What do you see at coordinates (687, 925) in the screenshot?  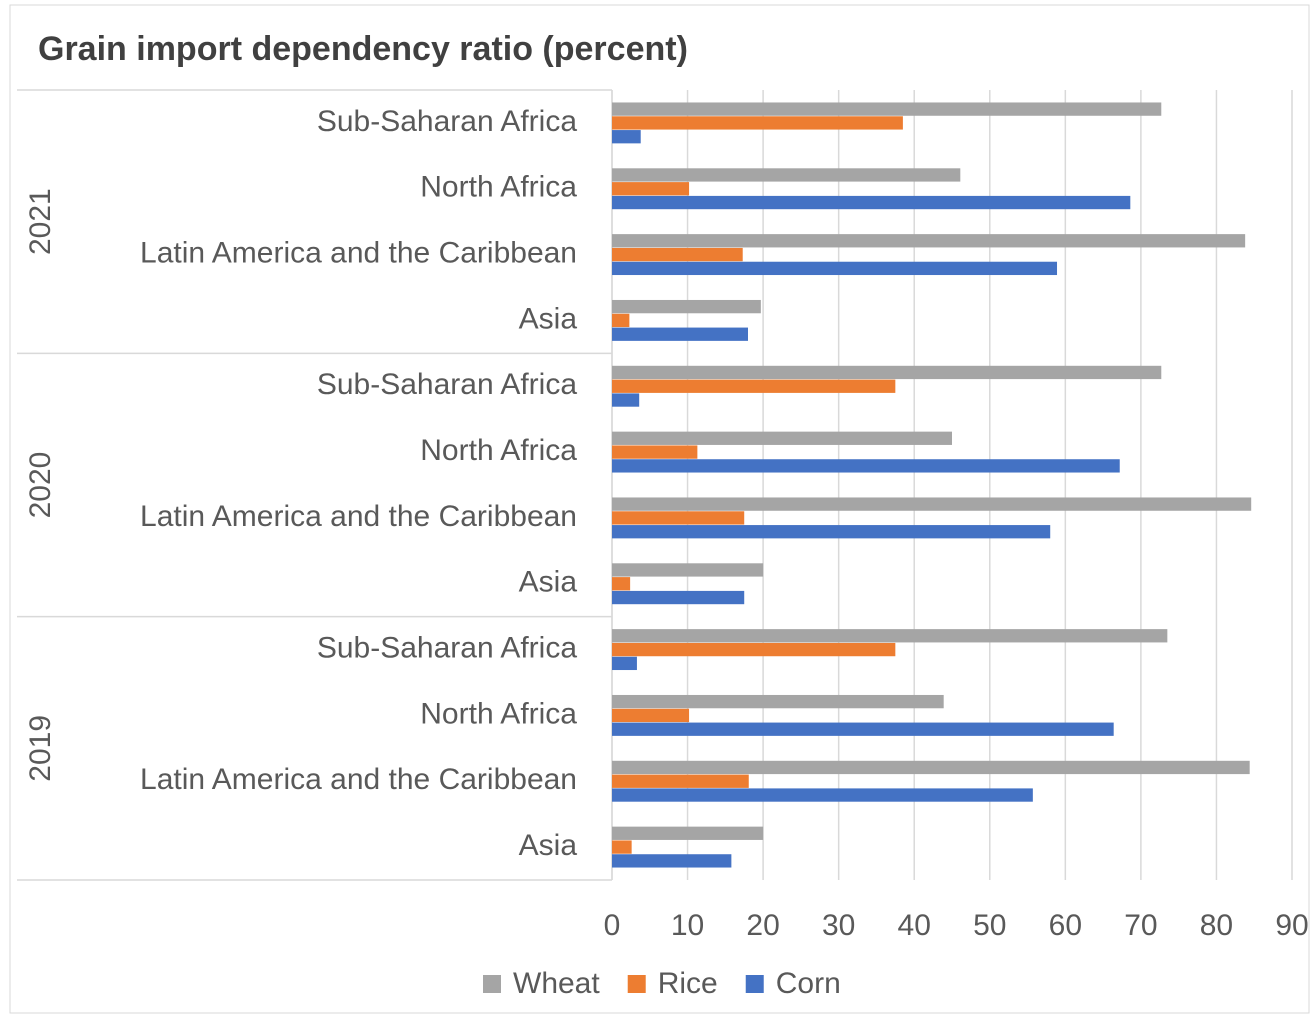 I see `x-tick-label: 10` at bounding box center [687, 925].